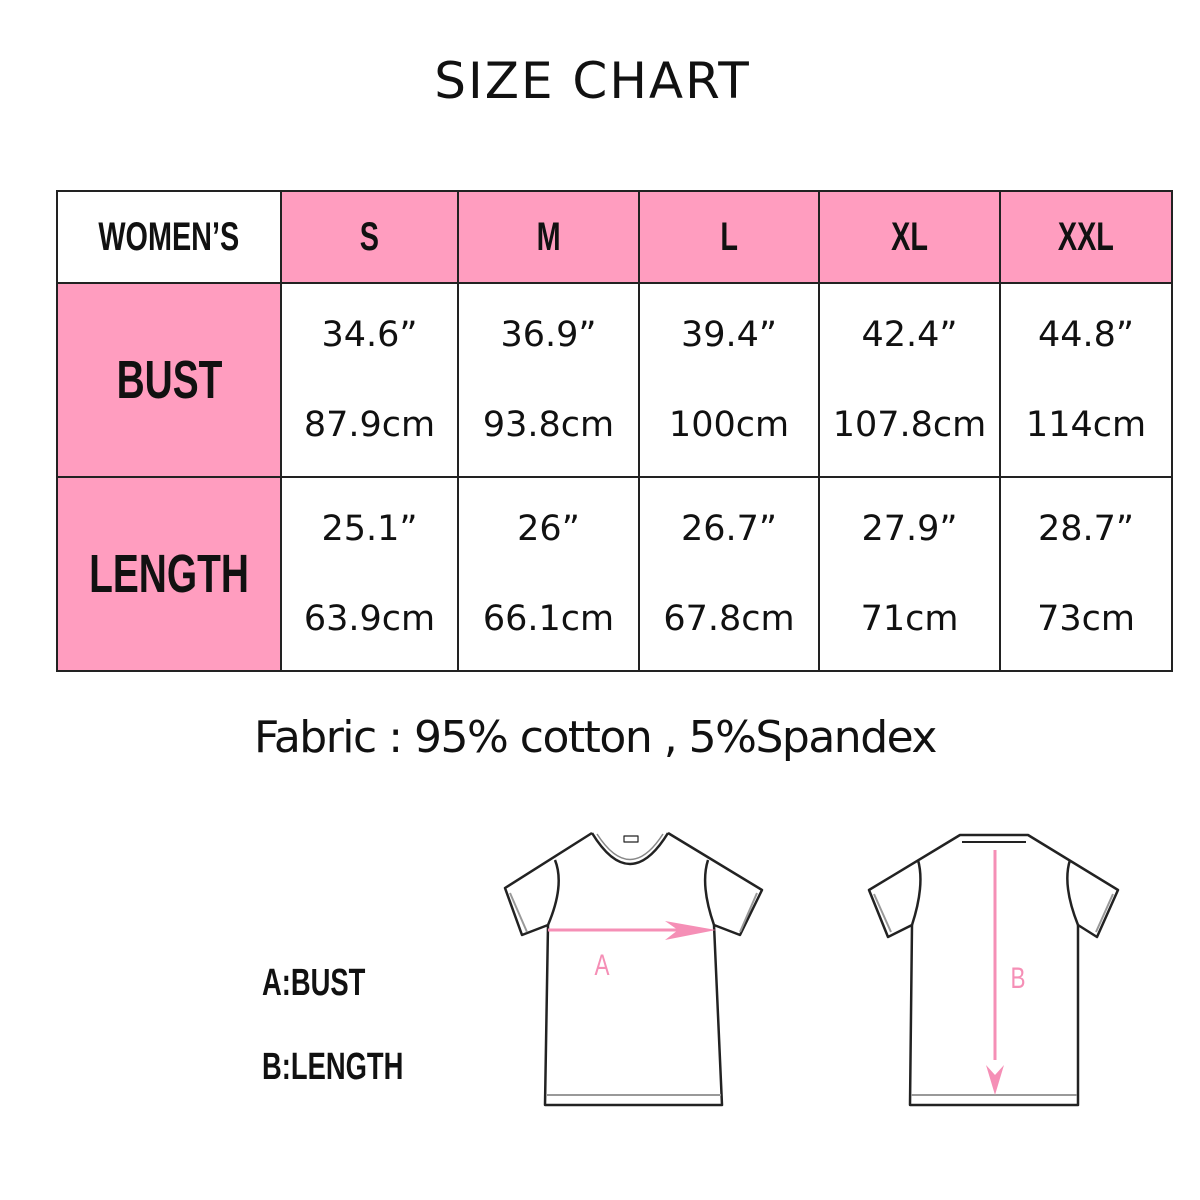 This screenshot has width=1200, height=1200. I want to click on cm-value: 107.8cm, so click(909, 425).